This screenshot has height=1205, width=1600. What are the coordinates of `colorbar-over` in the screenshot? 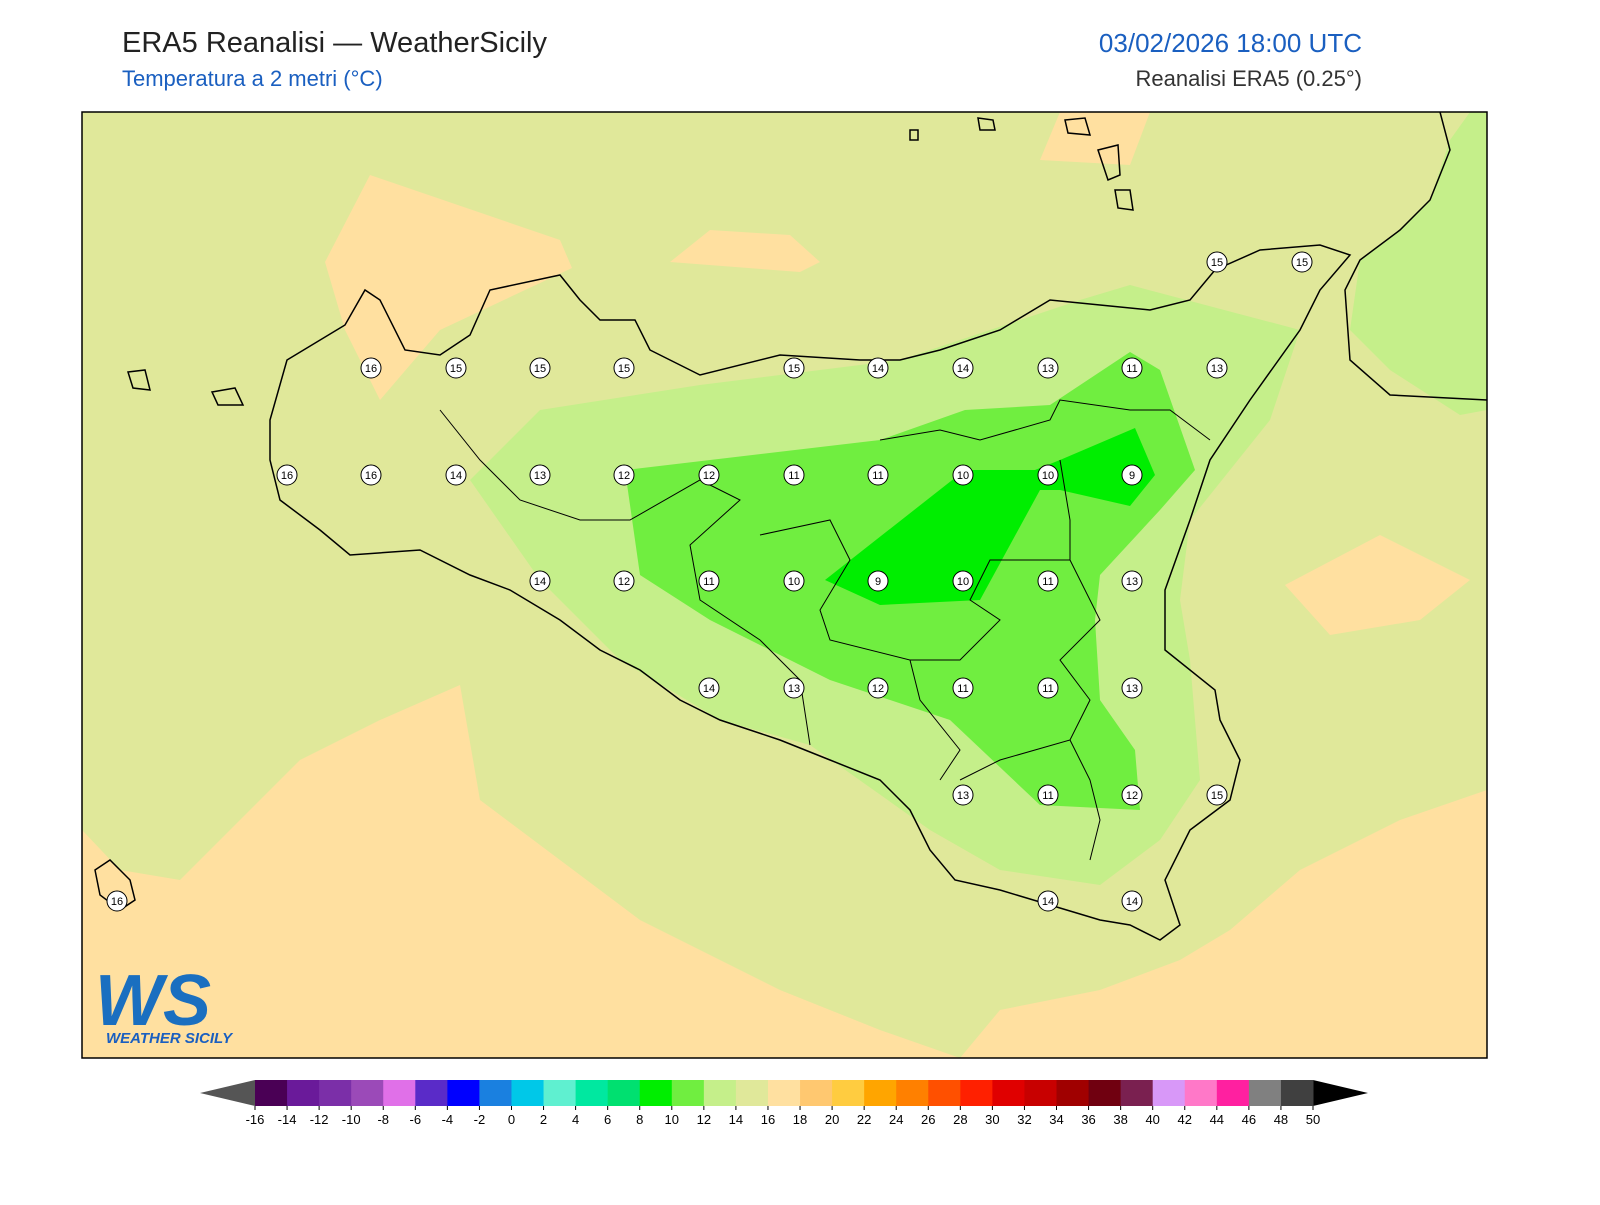 It's located at (1340, 1093).